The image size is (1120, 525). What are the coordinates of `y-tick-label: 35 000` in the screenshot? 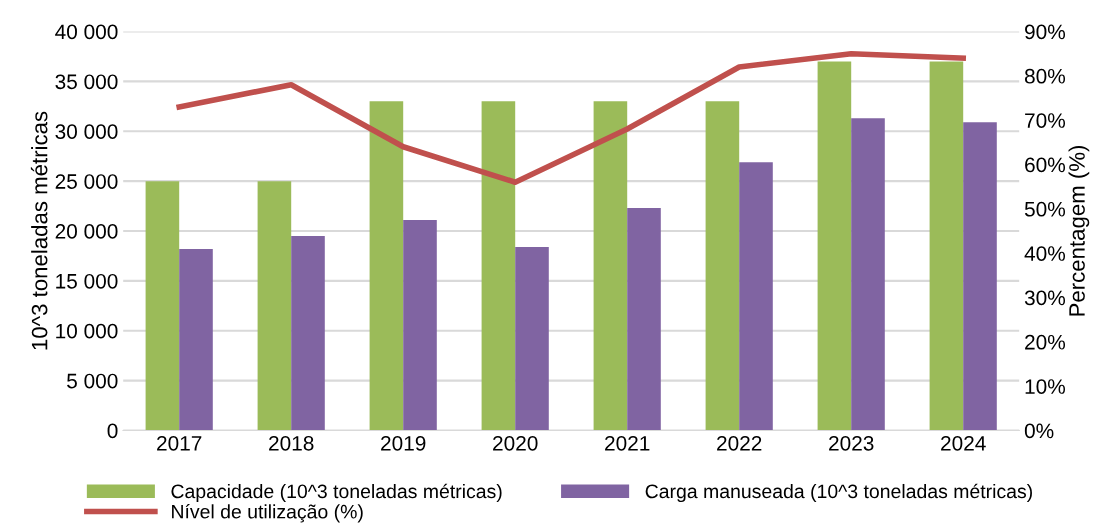 It's located at (86, 82).